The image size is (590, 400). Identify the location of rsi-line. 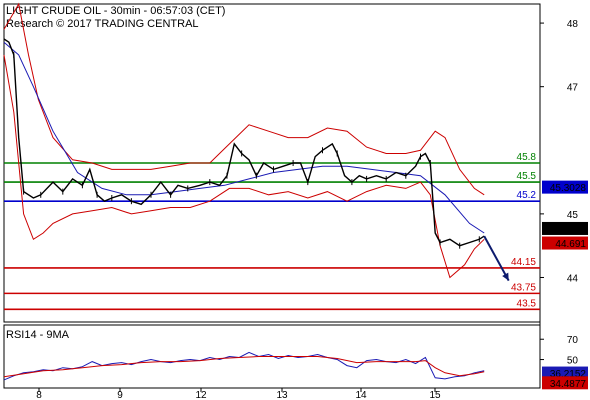
(244, 366).